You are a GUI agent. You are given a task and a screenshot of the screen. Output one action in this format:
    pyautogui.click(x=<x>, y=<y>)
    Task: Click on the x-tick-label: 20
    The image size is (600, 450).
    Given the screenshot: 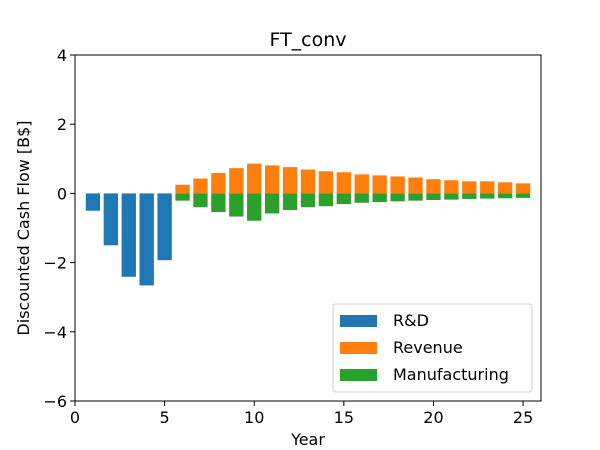 What is the action you would take?
    pyautogui.click(x=433, y=417)
    